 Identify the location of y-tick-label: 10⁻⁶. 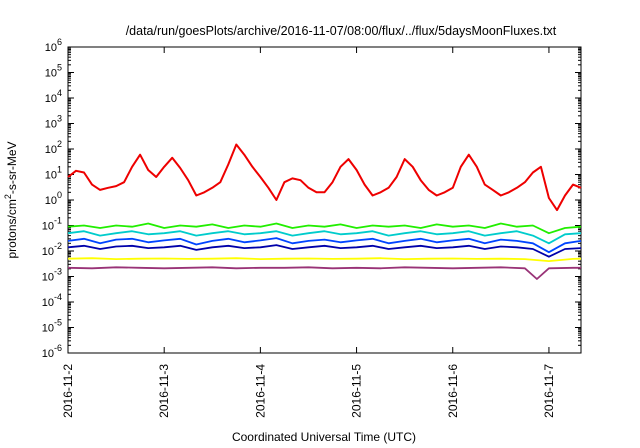
(52, 351).